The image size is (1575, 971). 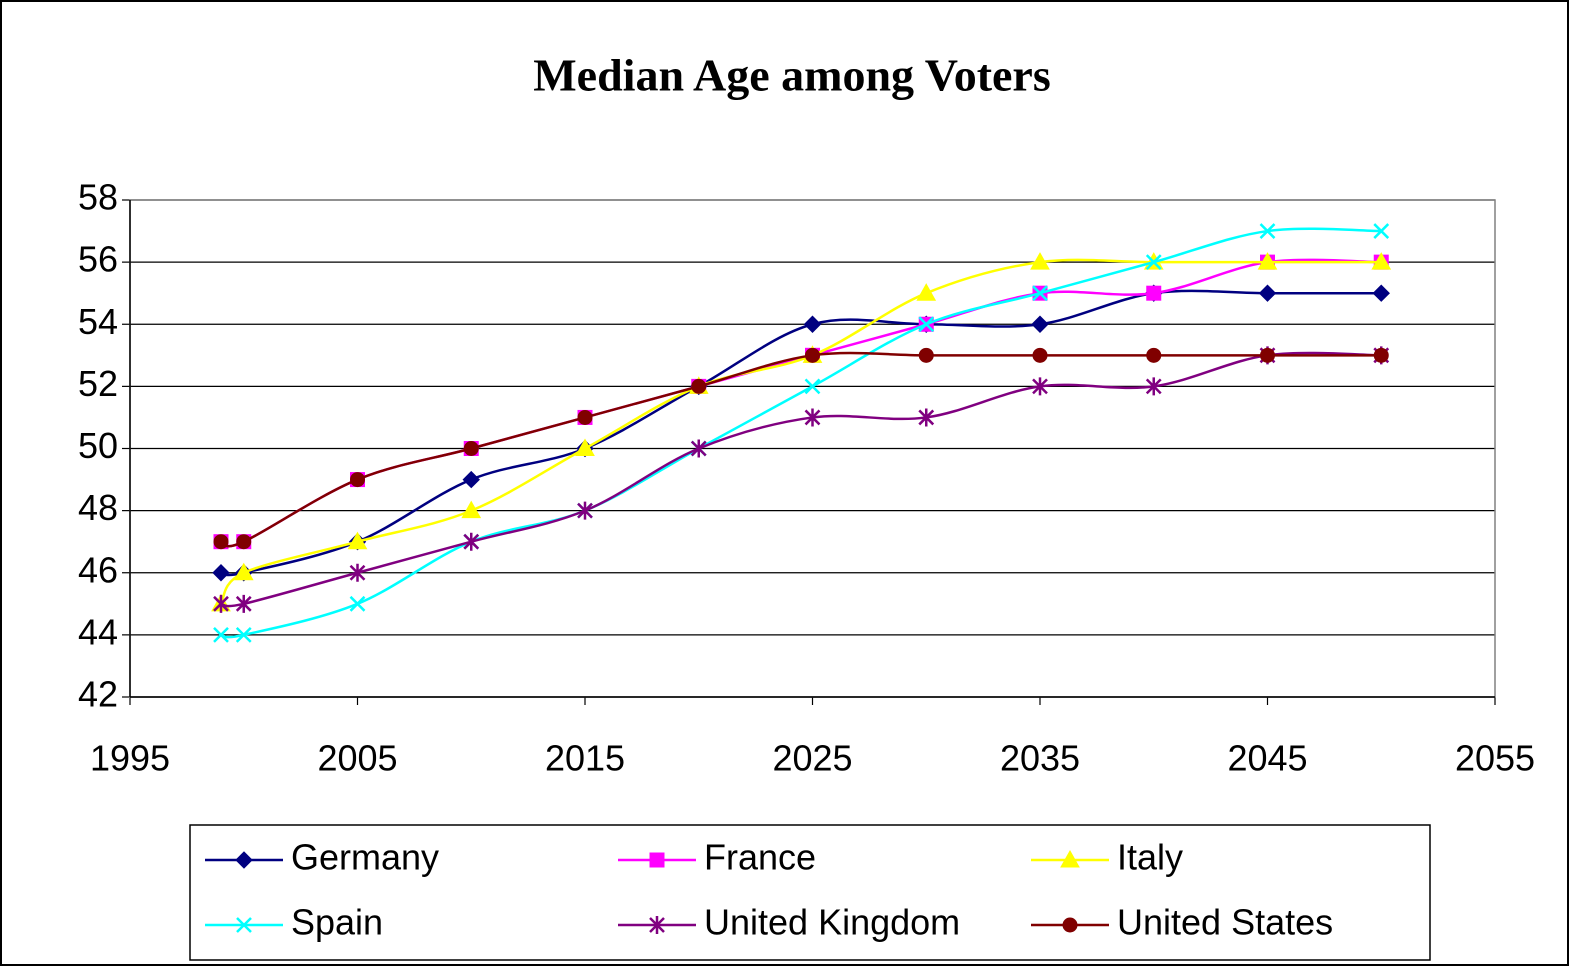 What do you see at coordinates (98, 259) in the screenshot?
I see `y-tick-label: 56` at bounding box center [98, 259].